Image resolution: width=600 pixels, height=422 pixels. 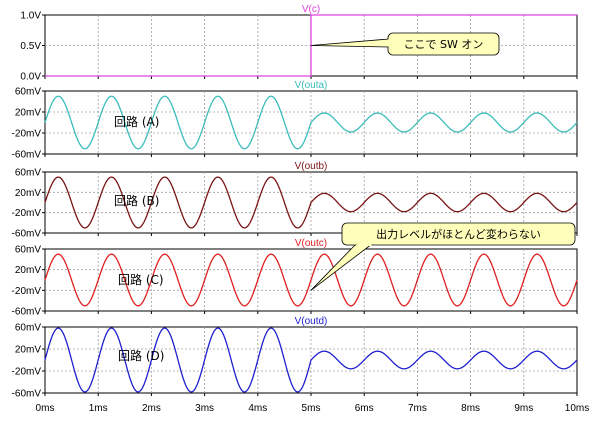 What do you see at coordinates (311, 243) in the screenshot?
I see `panel-title: V(outc)` at bounding box center [311, 243].